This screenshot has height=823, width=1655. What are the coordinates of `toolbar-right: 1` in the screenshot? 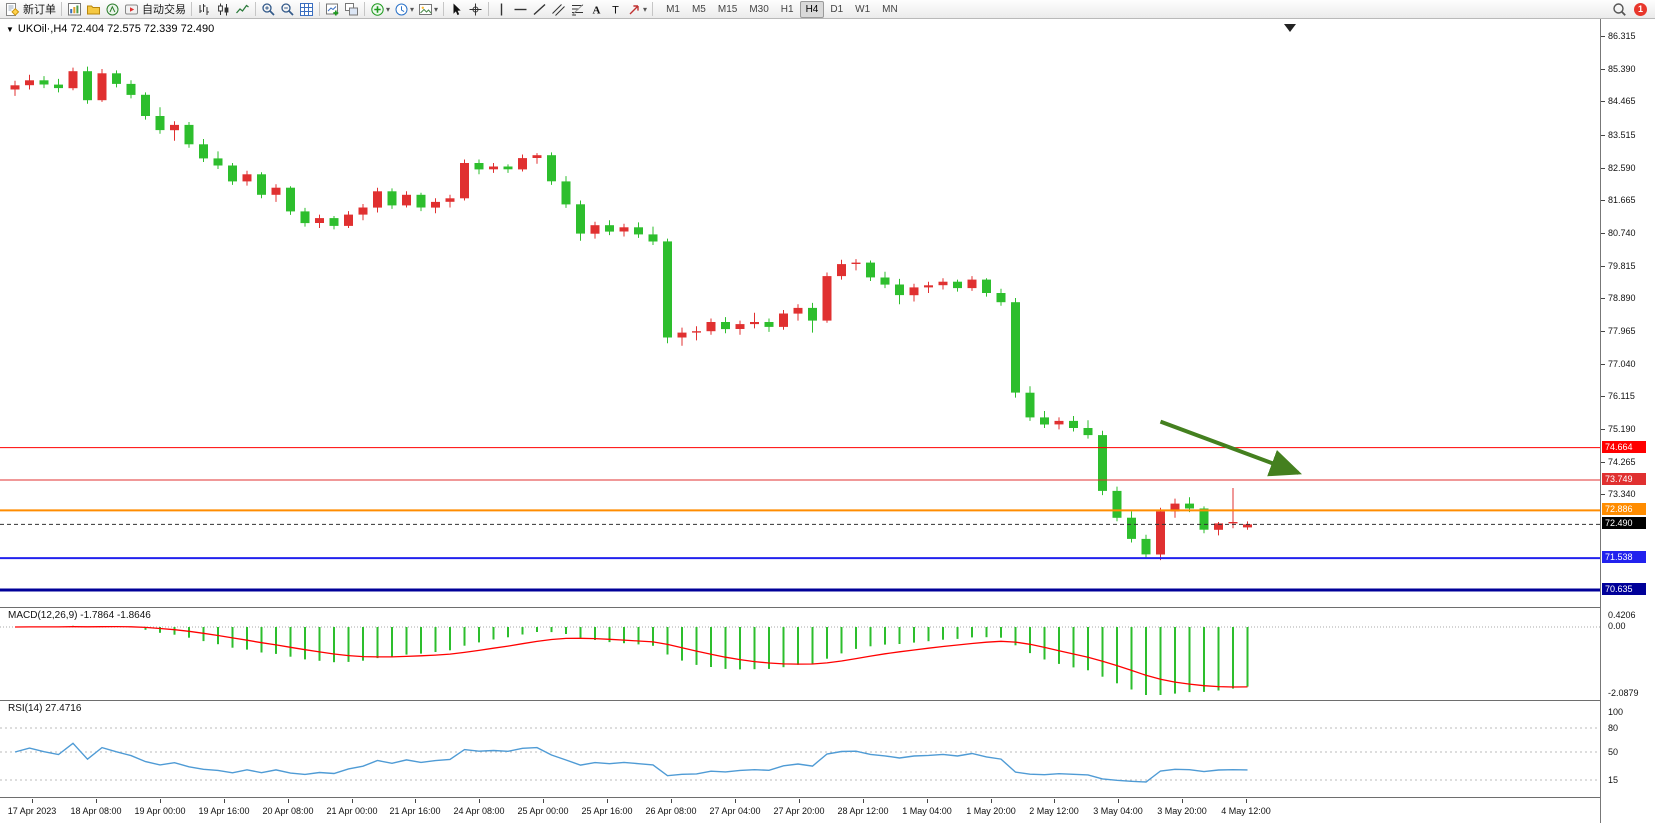 It's located at (1631, 9).